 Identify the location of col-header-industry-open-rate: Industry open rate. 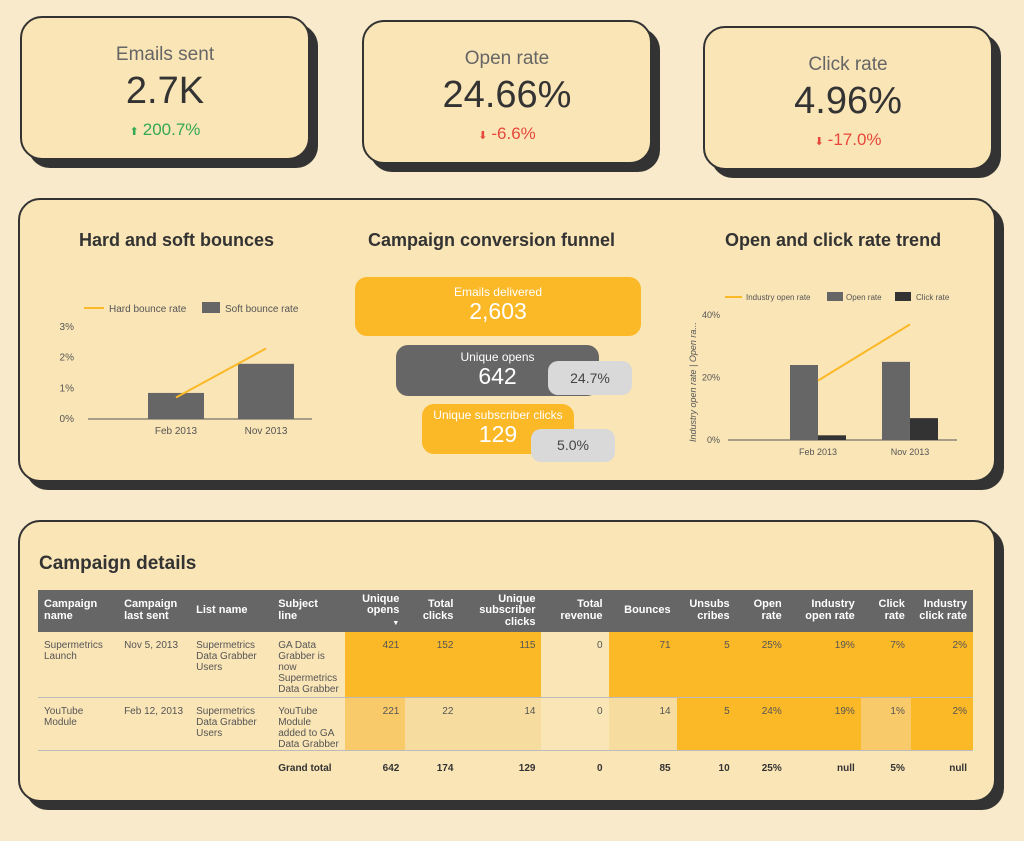
(824, 611).